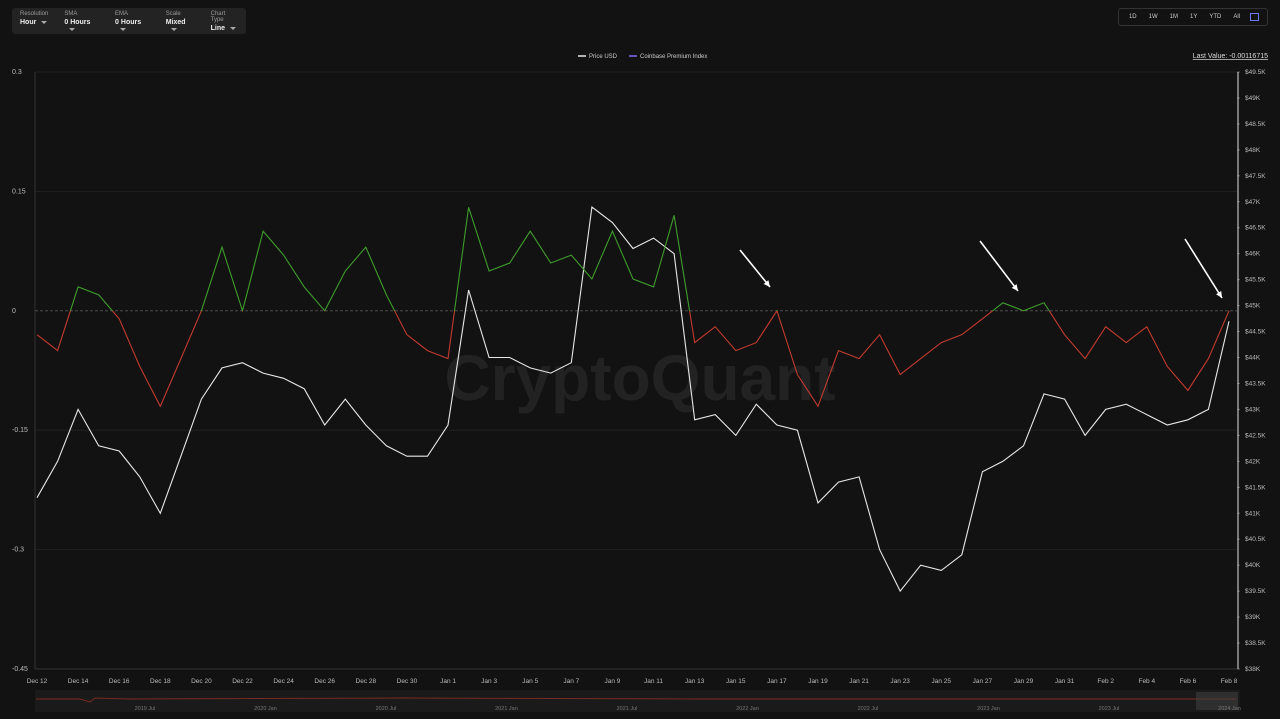  What do you see at coordinates (1253, 461) in the screenshot?
I see `y2-tick-label: $42K` at bounding box center [1253, 461].